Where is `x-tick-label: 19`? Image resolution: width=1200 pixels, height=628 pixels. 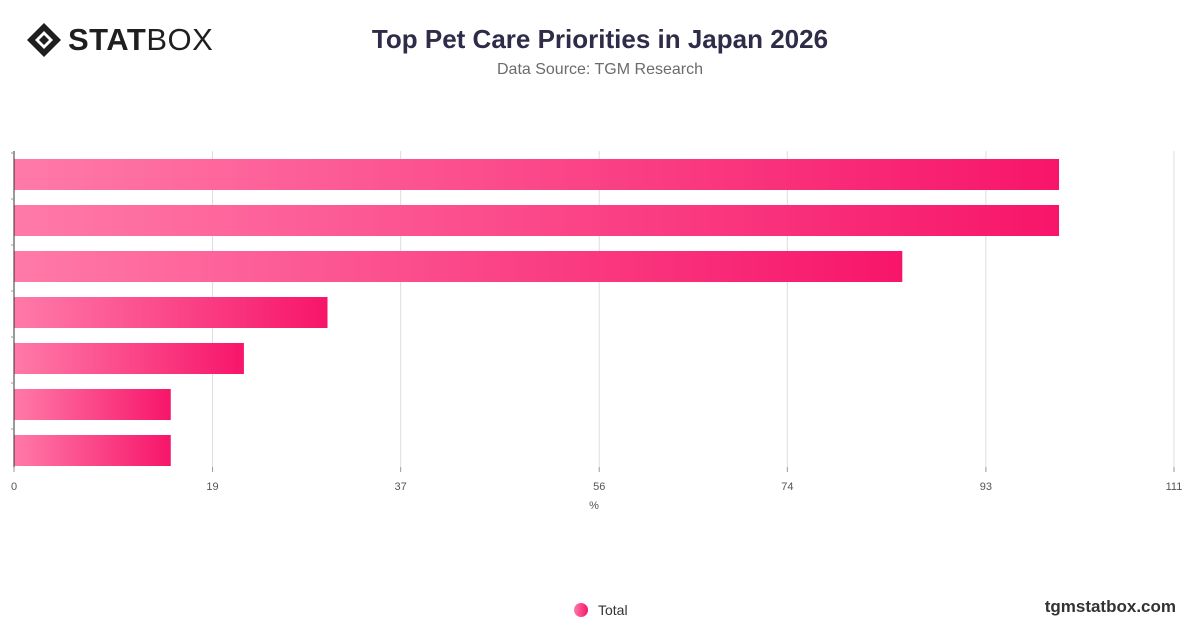 x-tick-label: 19 is located at coordinates (212, 487).